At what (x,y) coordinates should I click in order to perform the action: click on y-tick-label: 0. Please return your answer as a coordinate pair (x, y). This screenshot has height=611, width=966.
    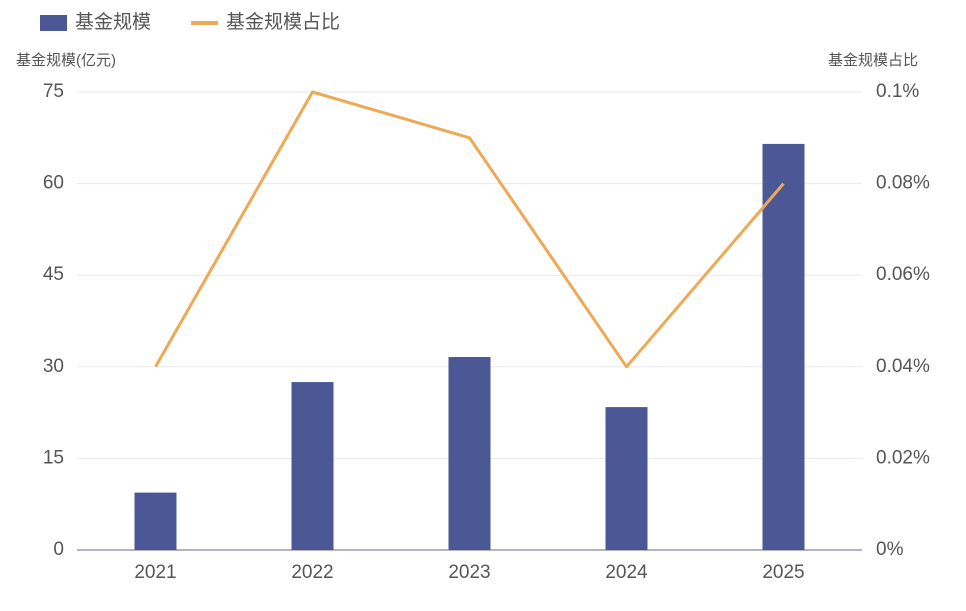
    Looking at the image, I should click on (58, 549).